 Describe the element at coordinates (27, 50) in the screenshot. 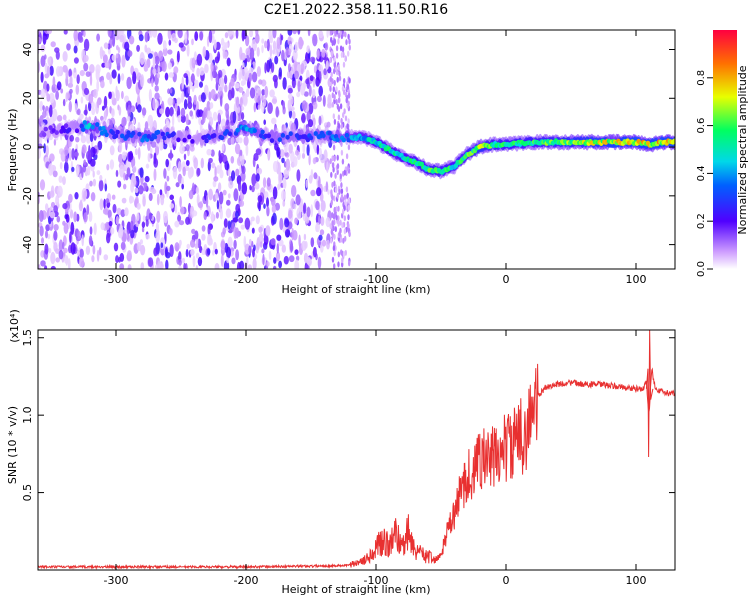

I see `y-tick-label: 40` at that location.